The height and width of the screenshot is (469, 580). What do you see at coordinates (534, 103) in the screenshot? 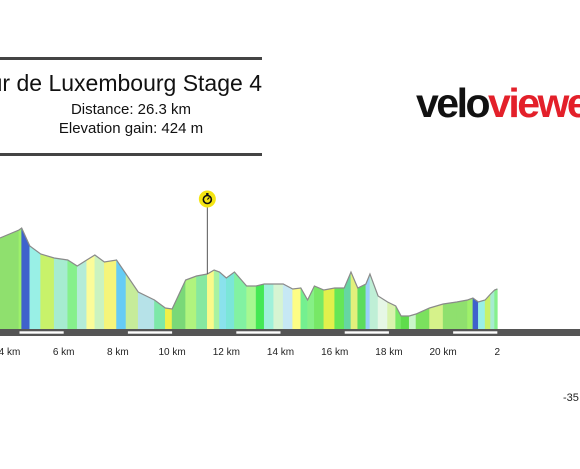
I see `logo-part-viewer: viewe` at bounding box center [534, 103].